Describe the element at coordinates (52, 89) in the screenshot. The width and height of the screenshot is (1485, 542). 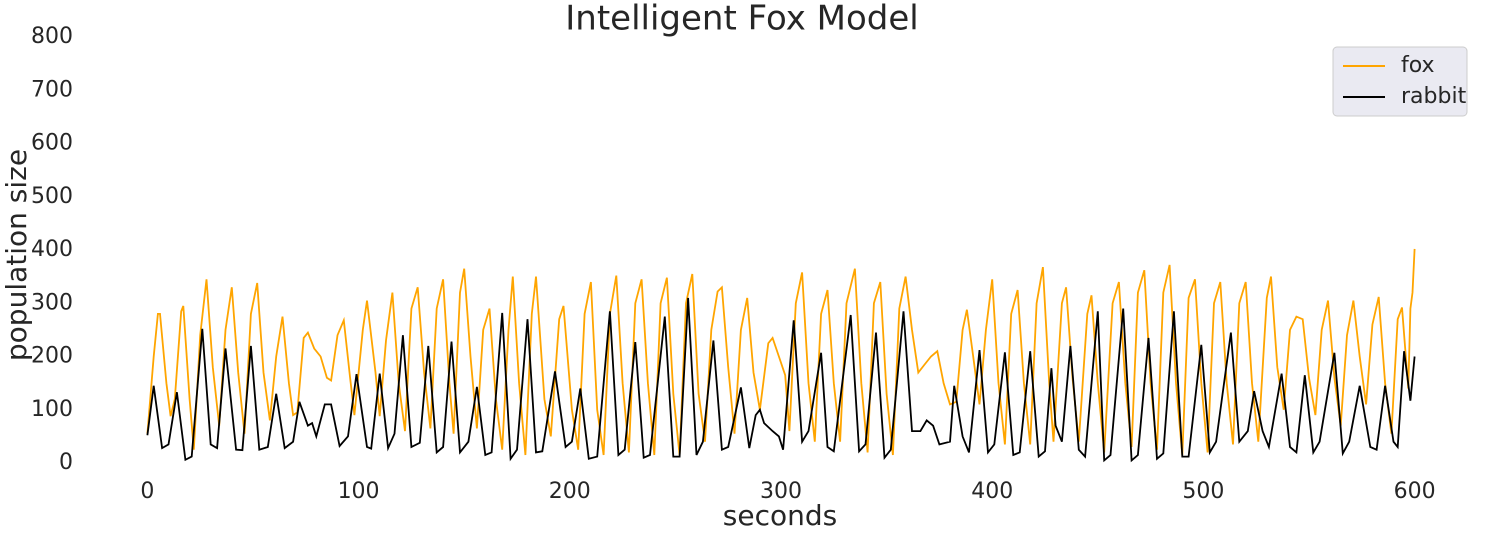
I see `y-tick-label: 700` at that location.